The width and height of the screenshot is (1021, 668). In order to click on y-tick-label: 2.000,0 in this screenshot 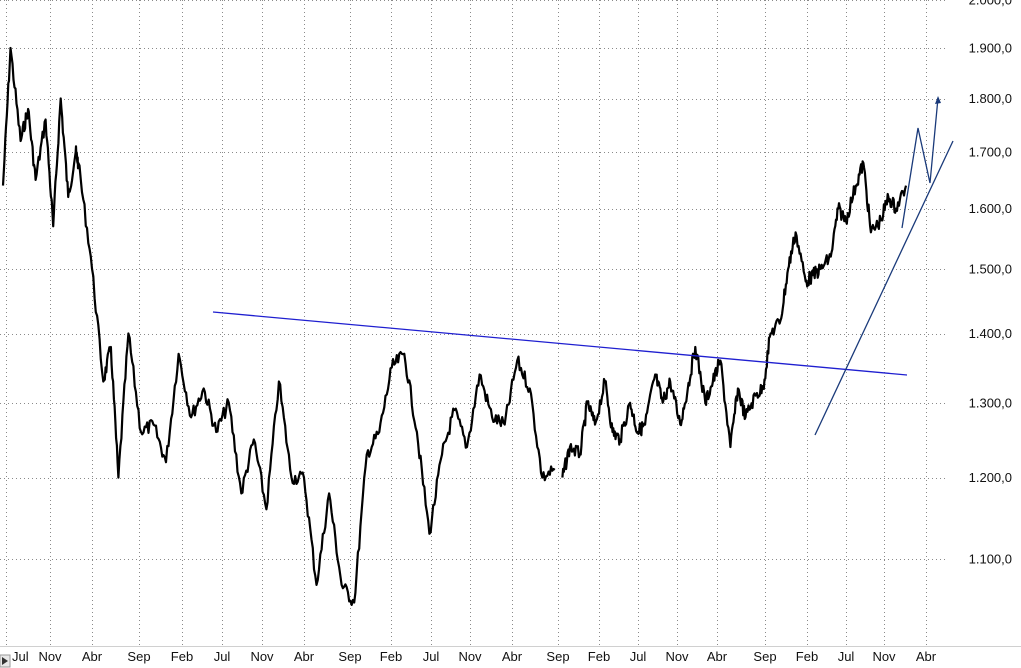, I will do `click(990, 4)`.